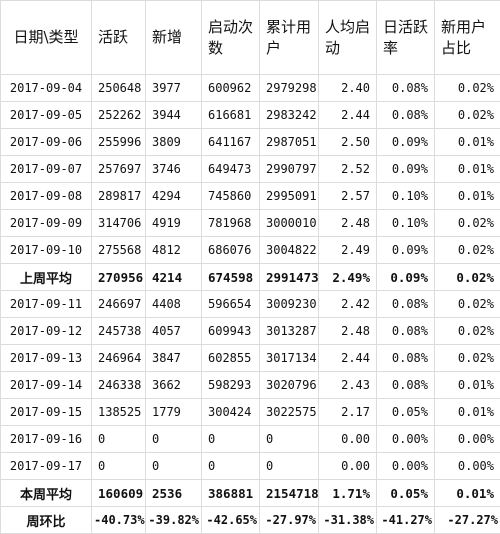 Image resolution: width=500 pixels, height=534 pixels. I want to click on cell-launches: 0, so click(231, 466).